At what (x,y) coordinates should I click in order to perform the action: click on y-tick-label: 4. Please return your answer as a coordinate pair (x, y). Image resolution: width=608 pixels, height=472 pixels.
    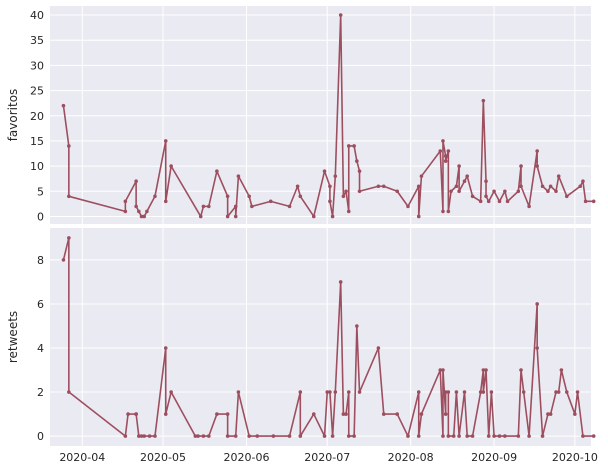
    Looking at the image, I should click on (40, 348).